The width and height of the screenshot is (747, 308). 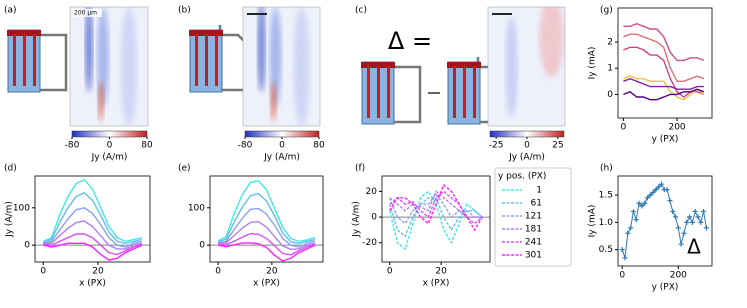 I want to click on y-tick-label: 0.5, so click(x=606, y=250).